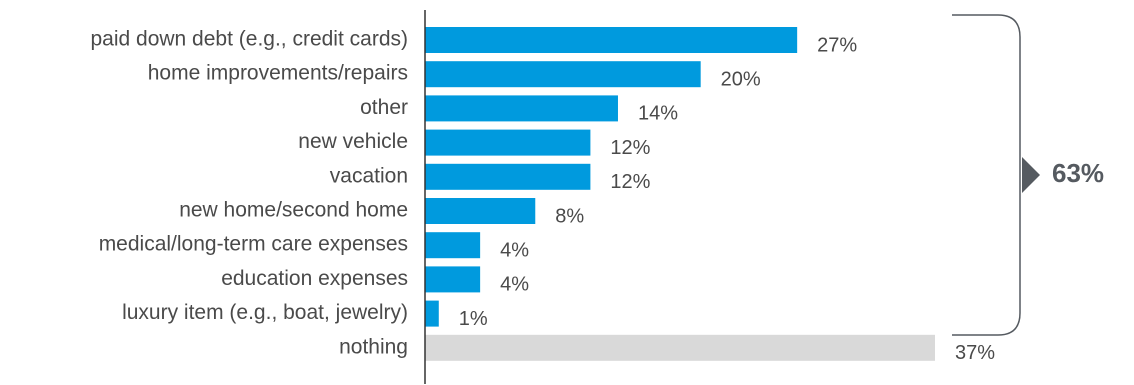 The height and width of the screenshot is (385, 1134). Describe the element at coordinates (986, 175) in the screenshot. I see `bracket-brace` at that location.